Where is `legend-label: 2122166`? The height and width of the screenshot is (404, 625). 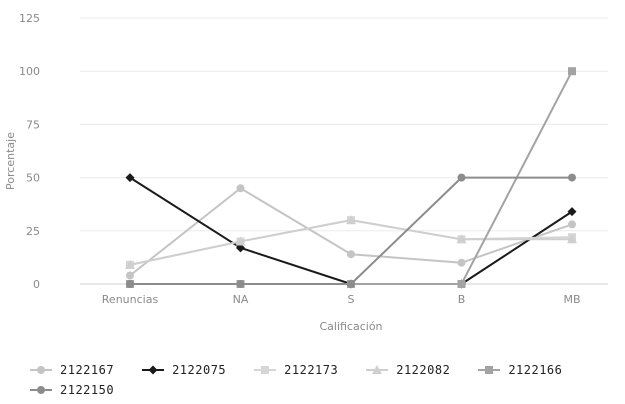
legend-label: 2122166 is located at coordinates (535, 370).